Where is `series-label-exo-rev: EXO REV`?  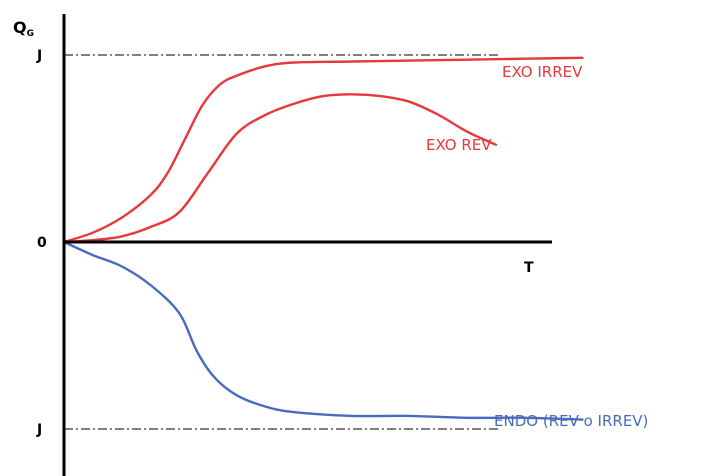
series-label-exo-rev: EXO REV is located at coordinates (459, 145).